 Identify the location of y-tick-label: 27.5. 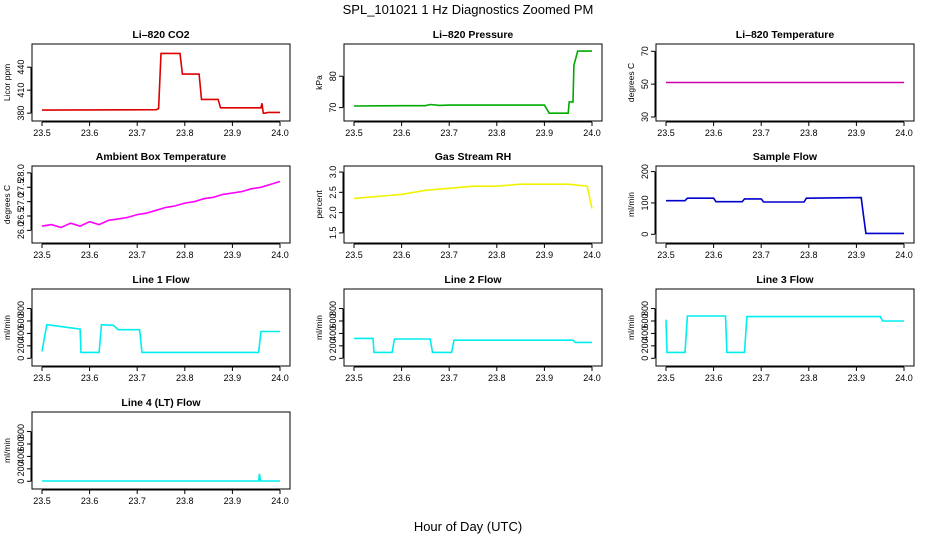
(21, 187).